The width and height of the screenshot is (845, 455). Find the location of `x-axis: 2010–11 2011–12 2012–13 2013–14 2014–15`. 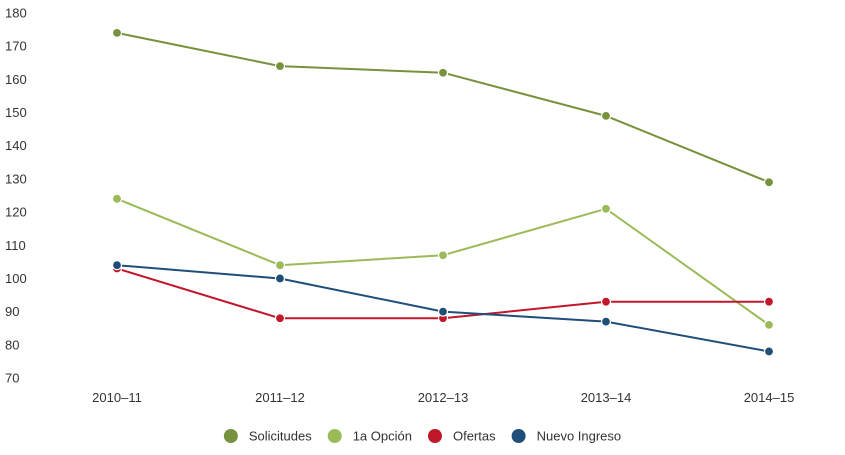

x-axis: 2010–11 2011–12 2012–13 2013–14 2014–15 is located at coordinates (443, 397).